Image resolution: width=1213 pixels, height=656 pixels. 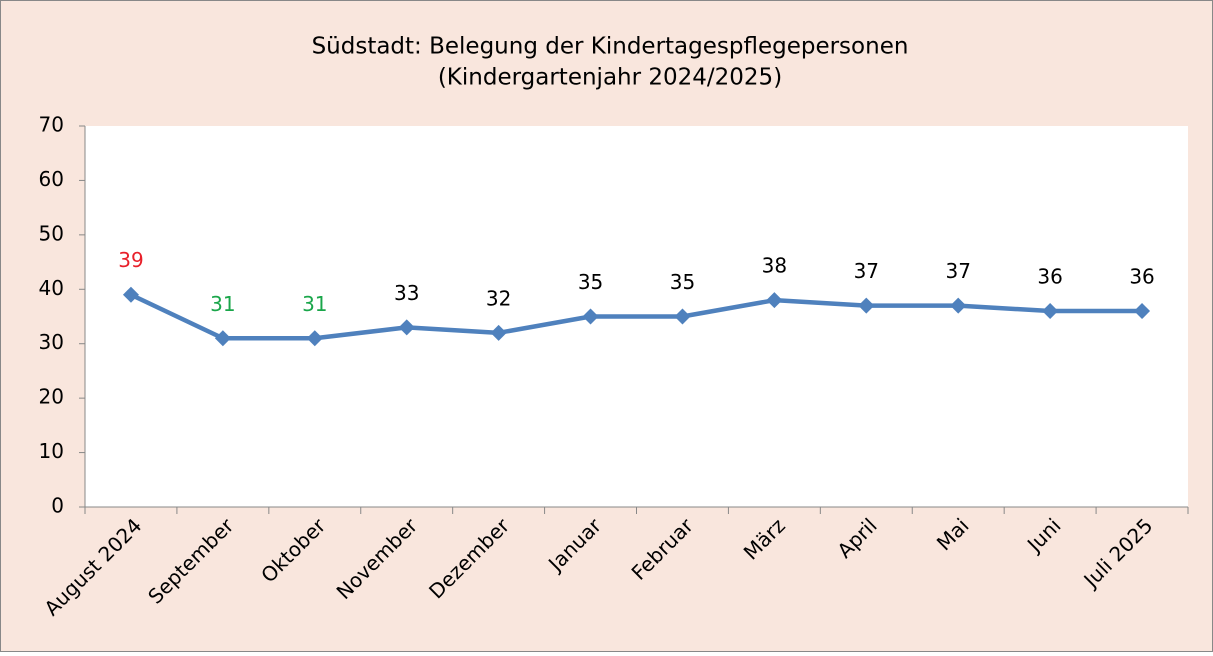 I want to click on y-tick-label: 50, so click(x=51, y=233).